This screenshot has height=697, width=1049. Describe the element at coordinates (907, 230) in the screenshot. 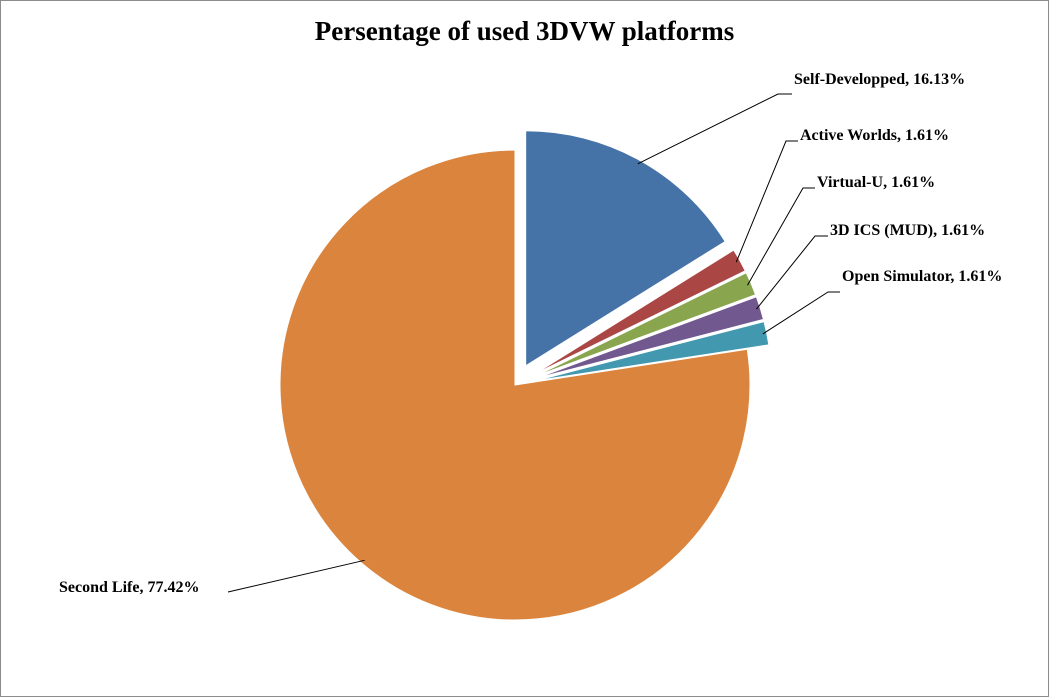

I see `data-label: 3D ICS (MUD), 1.61%` at that location.